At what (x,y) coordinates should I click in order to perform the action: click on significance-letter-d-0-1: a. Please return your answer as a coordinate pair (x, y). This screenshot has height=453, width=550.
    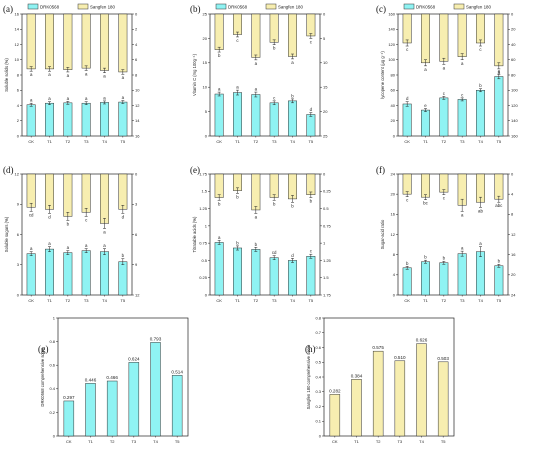
    Looking at the image, I should click on (49, 243).